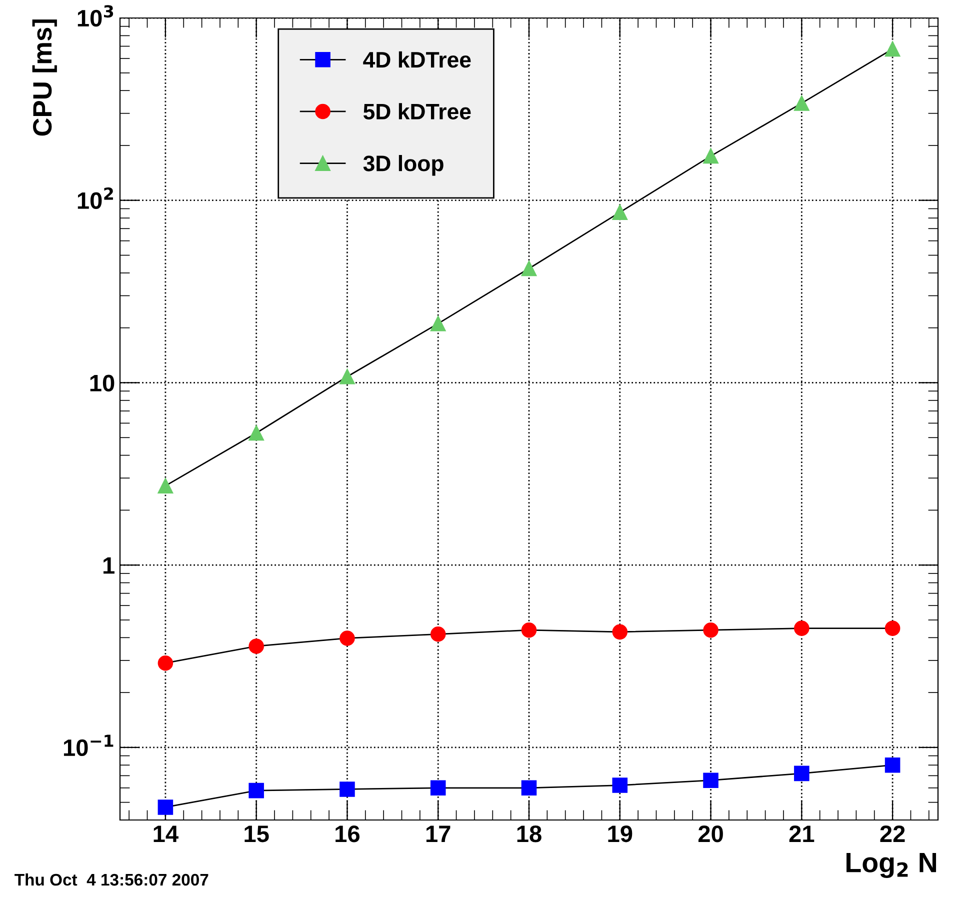  Describe the element at coordinates (348, 833) in the screenshot. I see `x-tick-label: 16` at that location.